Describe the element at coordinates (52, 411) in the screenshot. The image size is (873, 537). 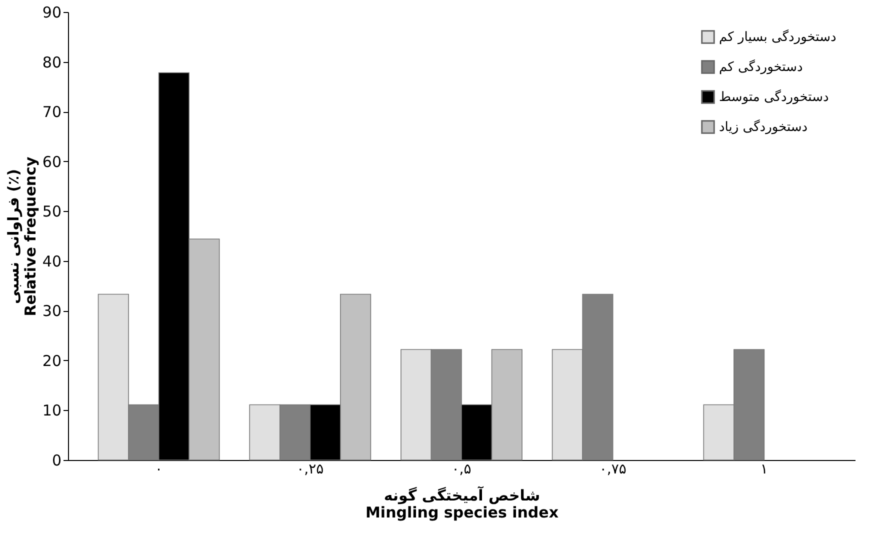
I see `y-tick-label: 10` at that location.